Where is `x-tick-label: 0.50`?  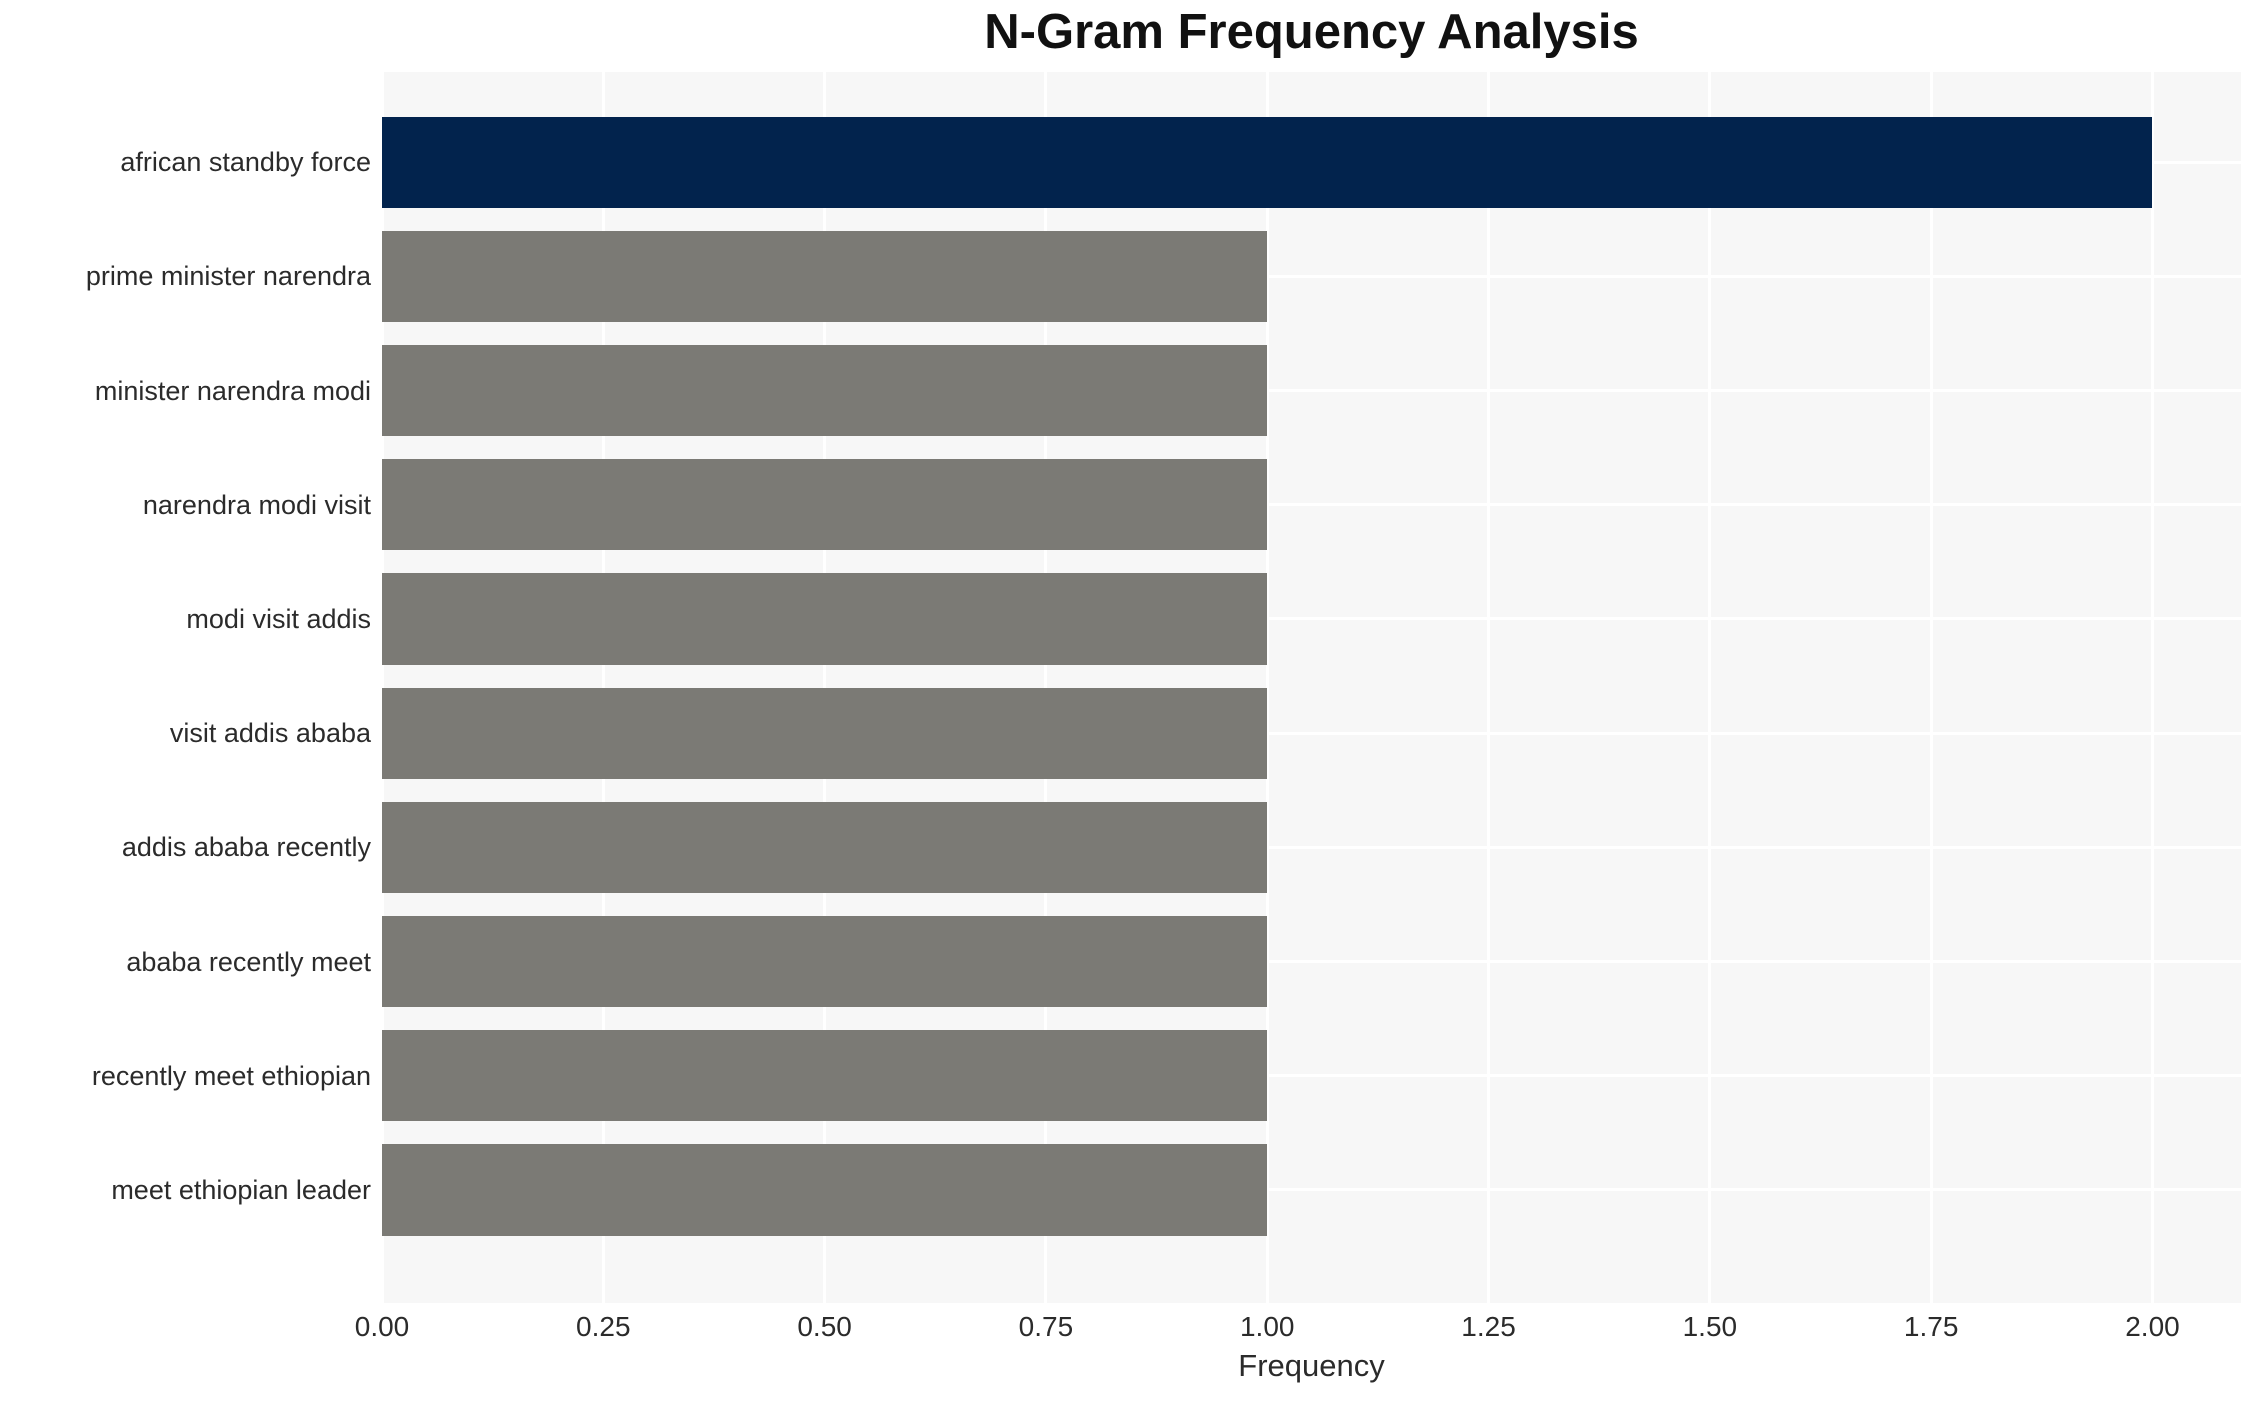
x-tick-label: 0.50 is located at coordinates (824, 1326).